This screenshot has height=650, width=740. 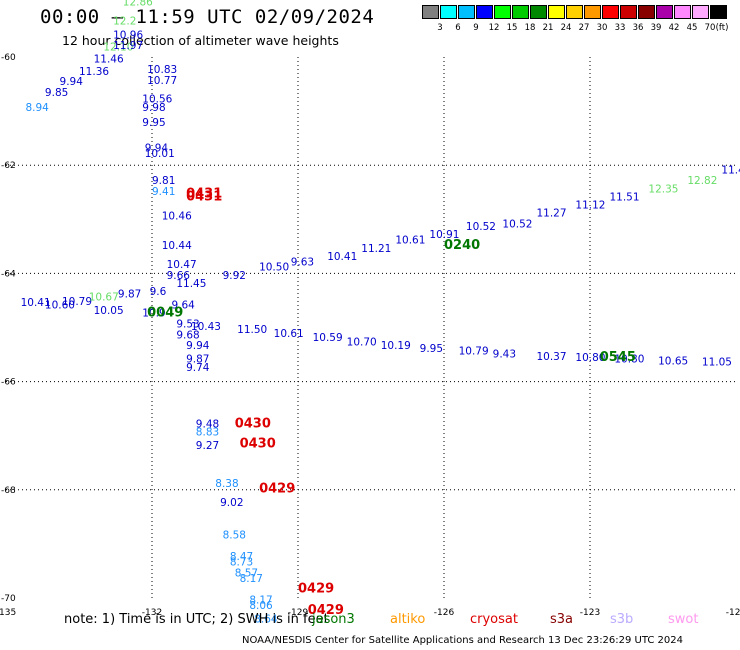 I want to click on satellite-label-s3b: s3b, so click(x=622, y=619).